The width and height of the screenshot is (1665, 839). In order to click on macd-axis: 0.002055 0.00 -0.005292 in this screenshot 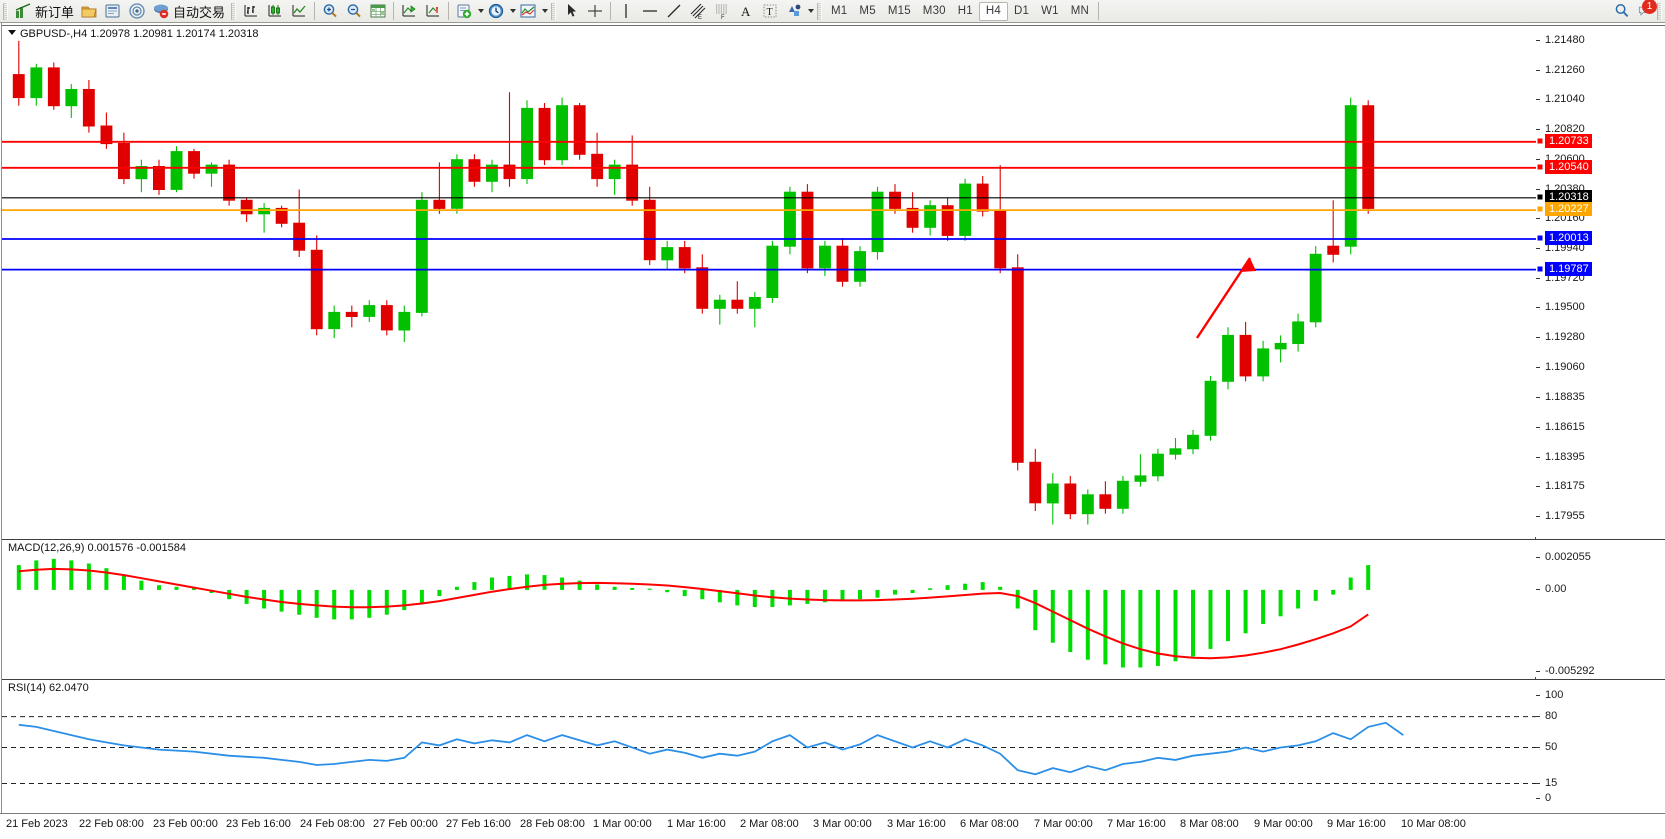, I will do `click(1600, 608)`.